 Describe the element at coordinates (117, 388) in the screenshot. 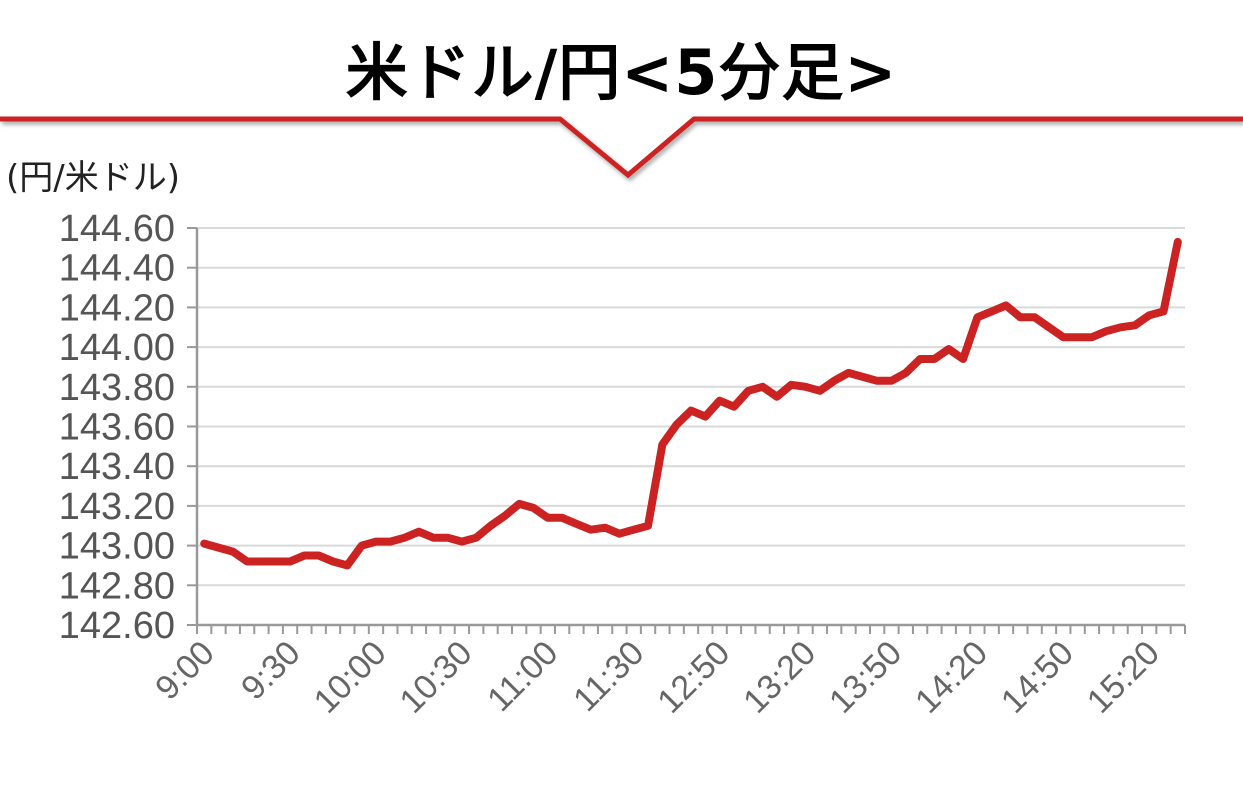

I see `y-tick-label: 143.80` at that location.